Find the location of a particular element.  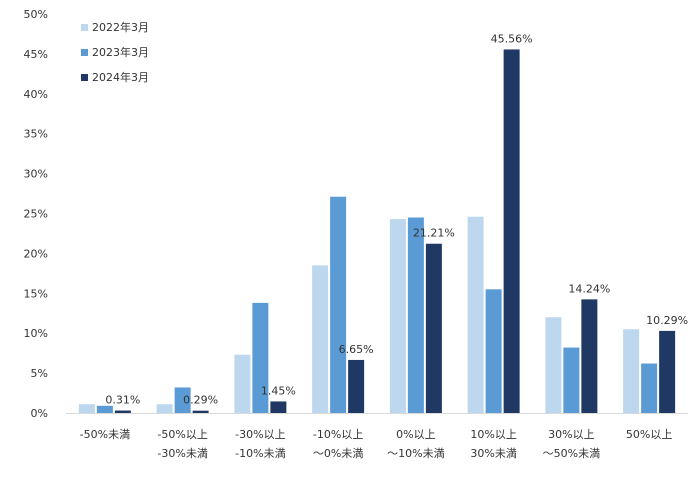

y-tick-label: 15% is located at coordinates (36, 293).